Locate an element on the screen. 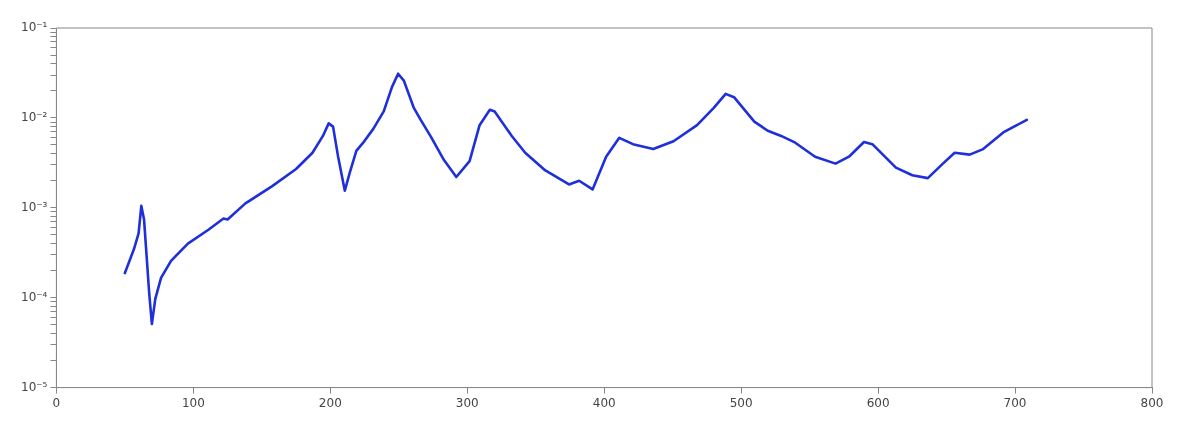 The height and width of the screenshot is (428, 1200). x-tick-label: 300 is located at coordinates (467, 402).